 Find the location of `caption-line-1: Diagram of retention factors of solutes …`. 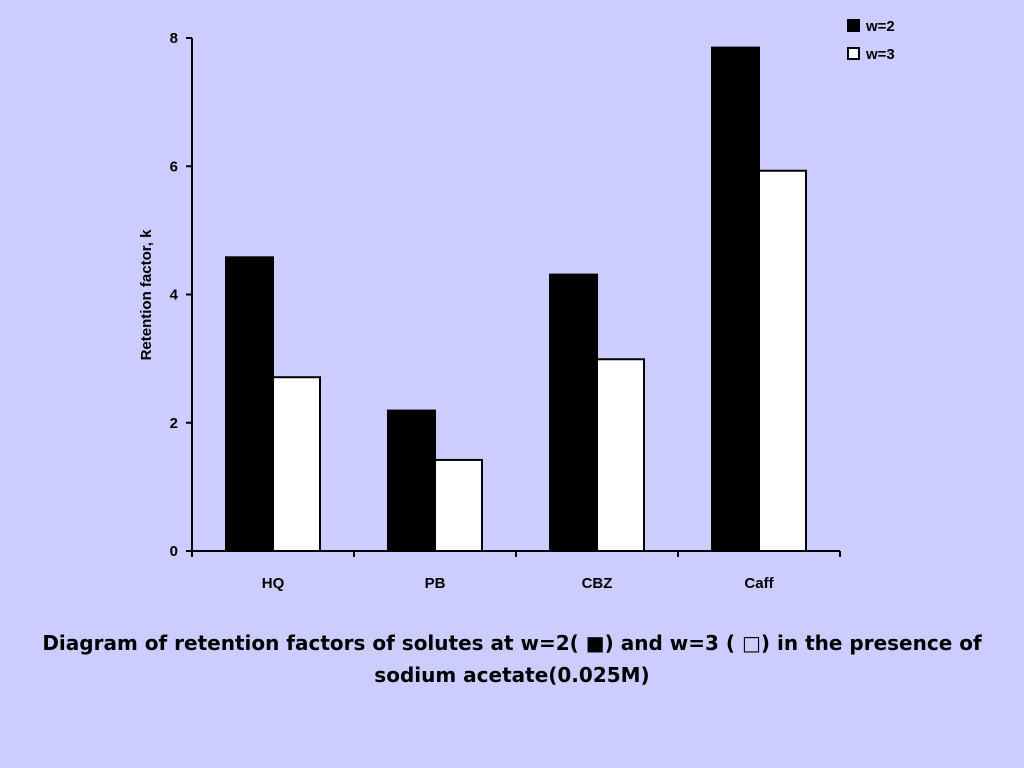

caption-line-1: Diagram of retention factors of solutes … is located at coordinates (512, 643).